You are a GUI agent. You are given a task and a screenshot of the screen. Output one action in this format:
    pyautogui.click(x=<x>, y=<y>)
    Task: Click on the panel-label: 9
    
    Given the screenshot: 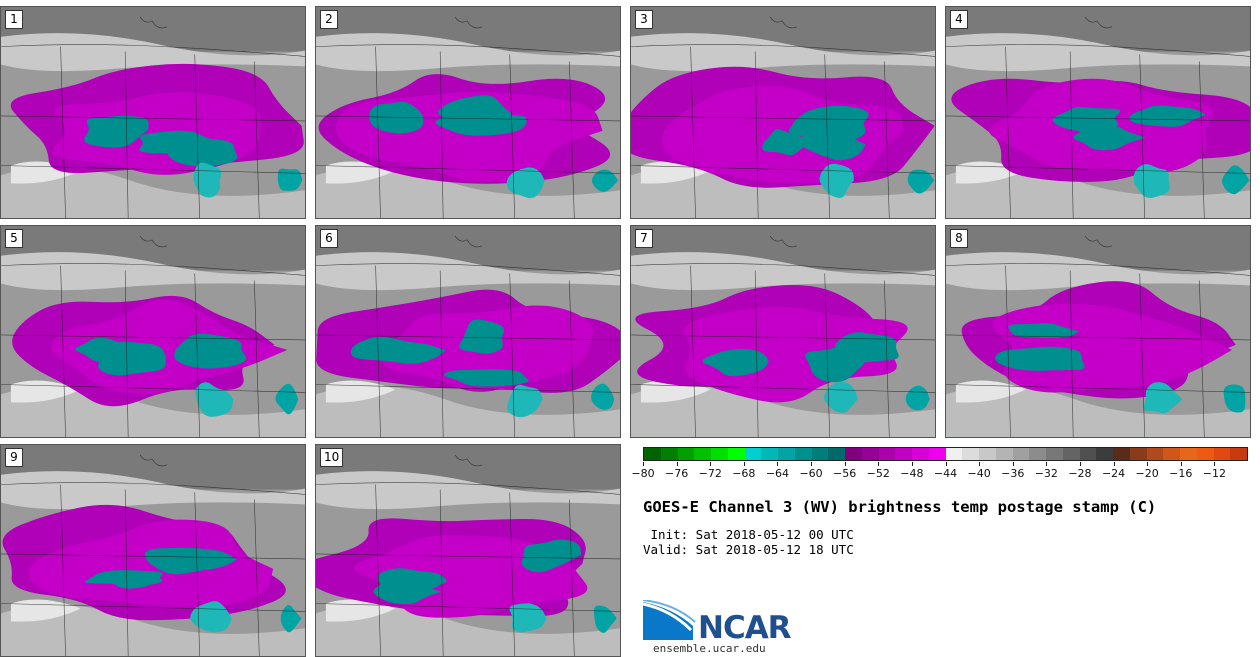 What is the action you would take?
    pyautogui.click(x=14, y=457)
    